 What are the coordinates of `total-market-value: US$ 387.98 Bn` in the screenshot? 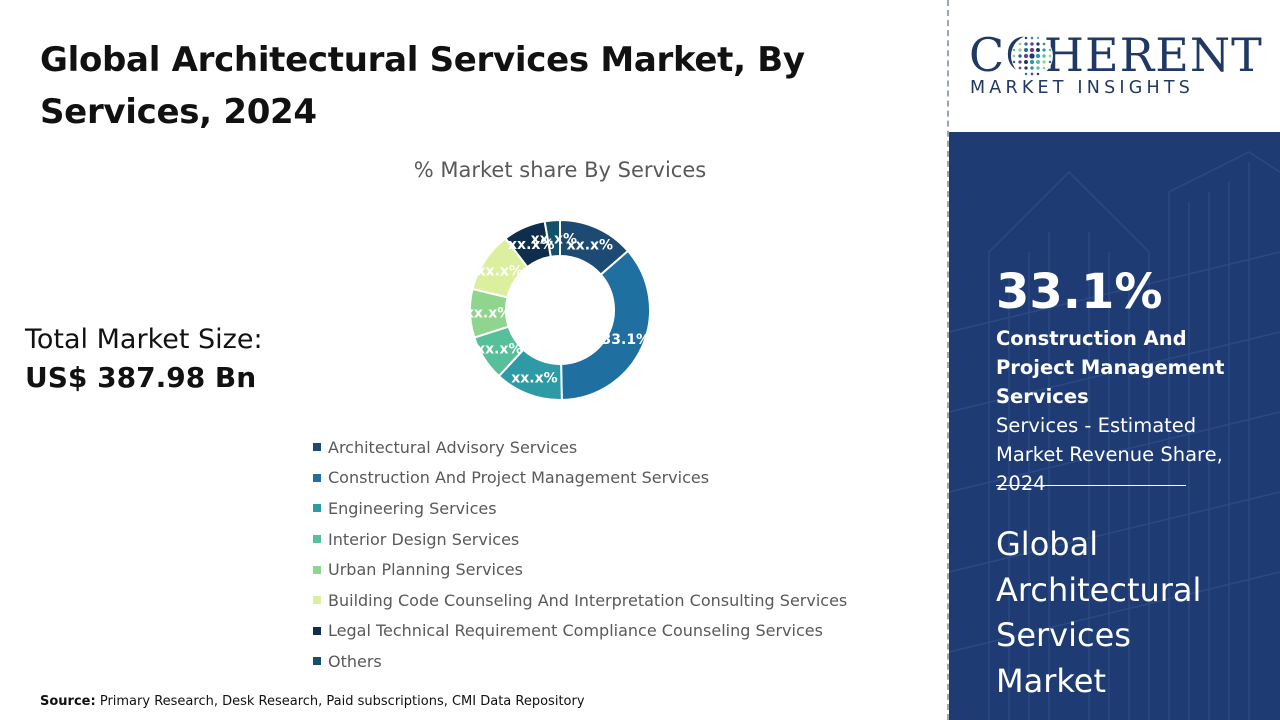 It's located at (141, 377).